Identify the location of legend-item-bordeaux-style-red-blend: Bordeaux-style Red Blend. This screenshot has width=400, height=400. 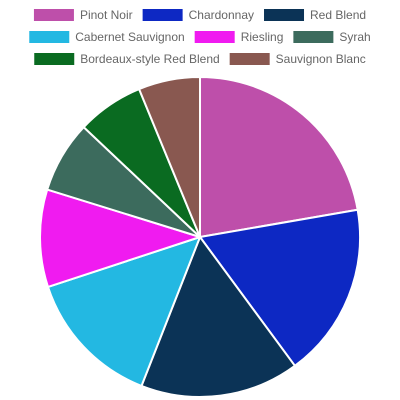
(127, 59).